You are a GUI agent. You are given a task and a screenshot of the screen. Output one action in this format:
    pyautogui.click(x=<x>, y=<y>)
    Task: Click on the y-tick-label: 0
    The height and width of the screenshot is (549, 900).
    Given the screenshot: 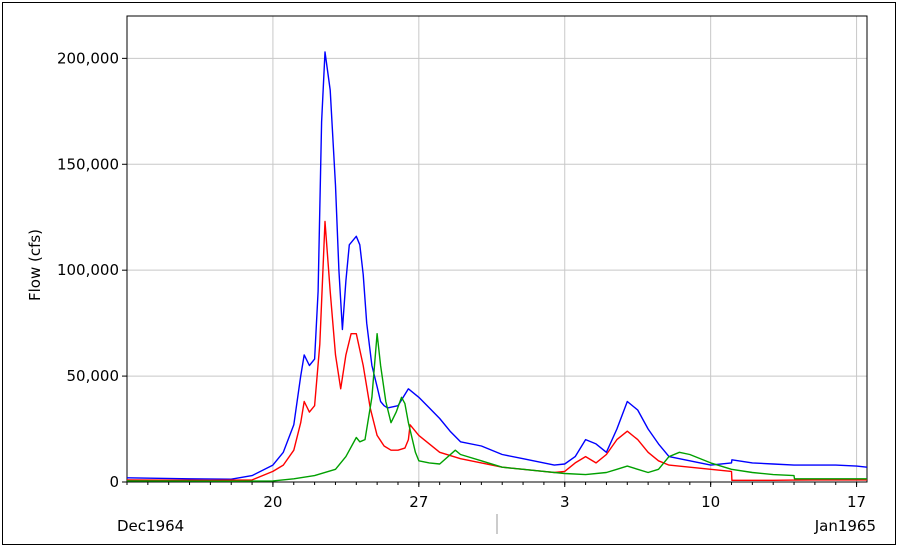 What is the action you would take?
    pyautogui.click(x=114, y=482)
    